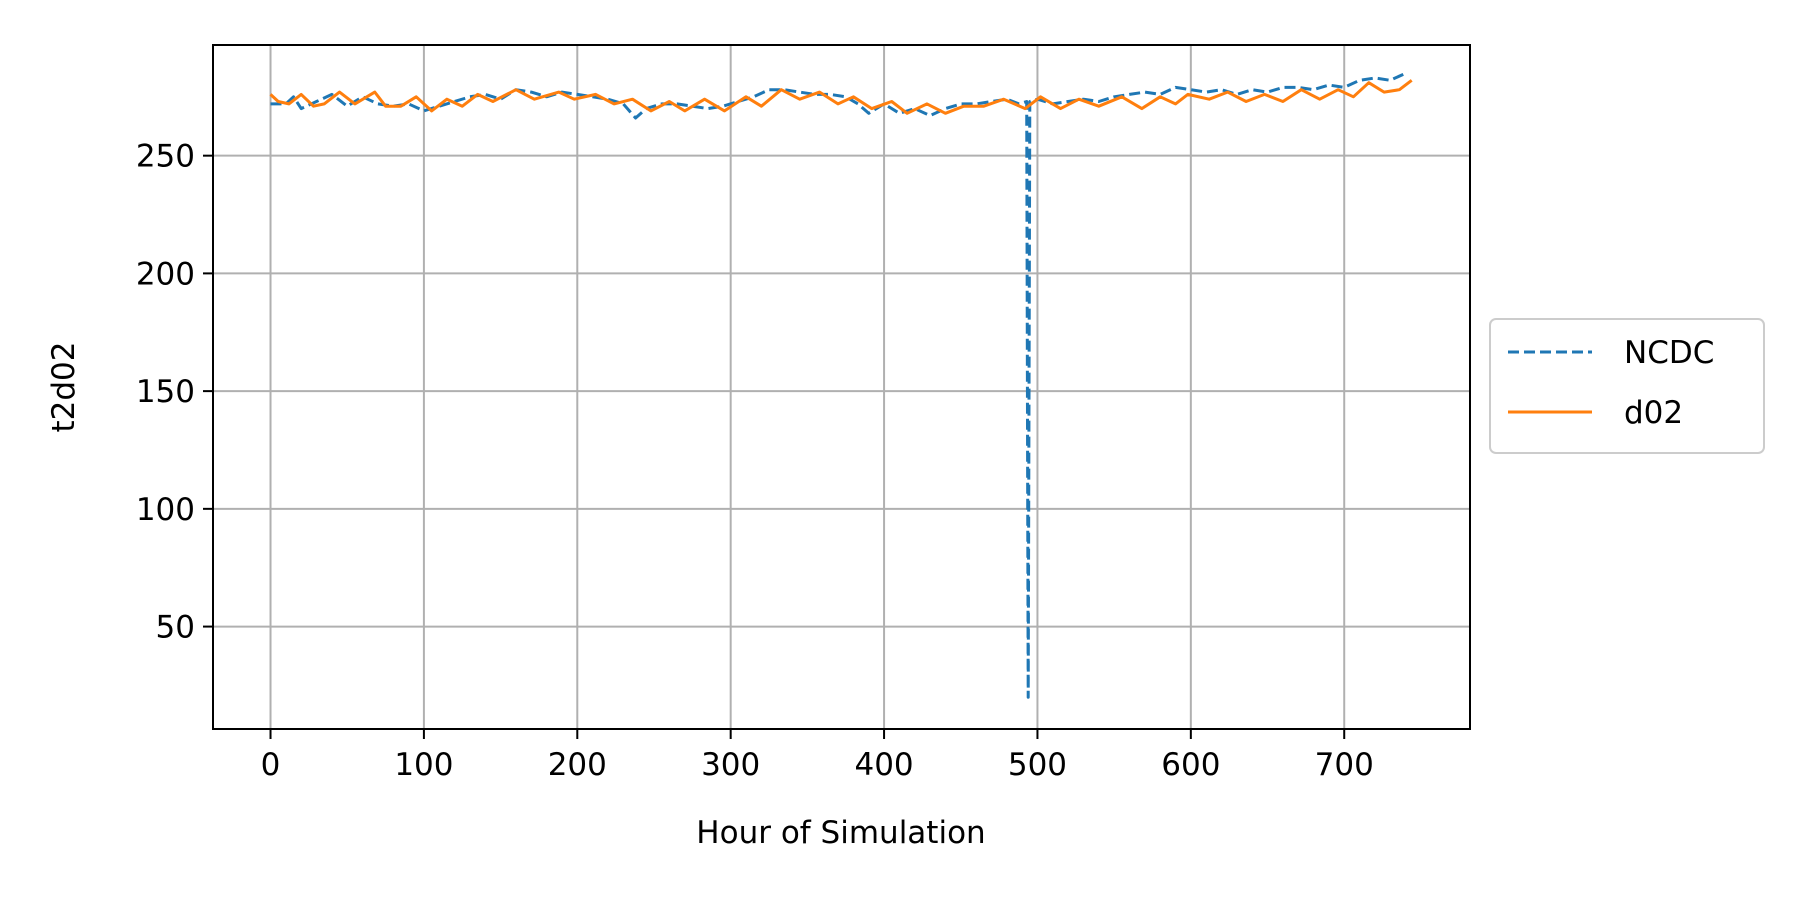 Image resolution: width=1800 pixels, height=900 pixels. What do you see at coordinates (883, 765) in the screenshot?
I see `x-tick-label: 400` at bounding box center [883, 765].